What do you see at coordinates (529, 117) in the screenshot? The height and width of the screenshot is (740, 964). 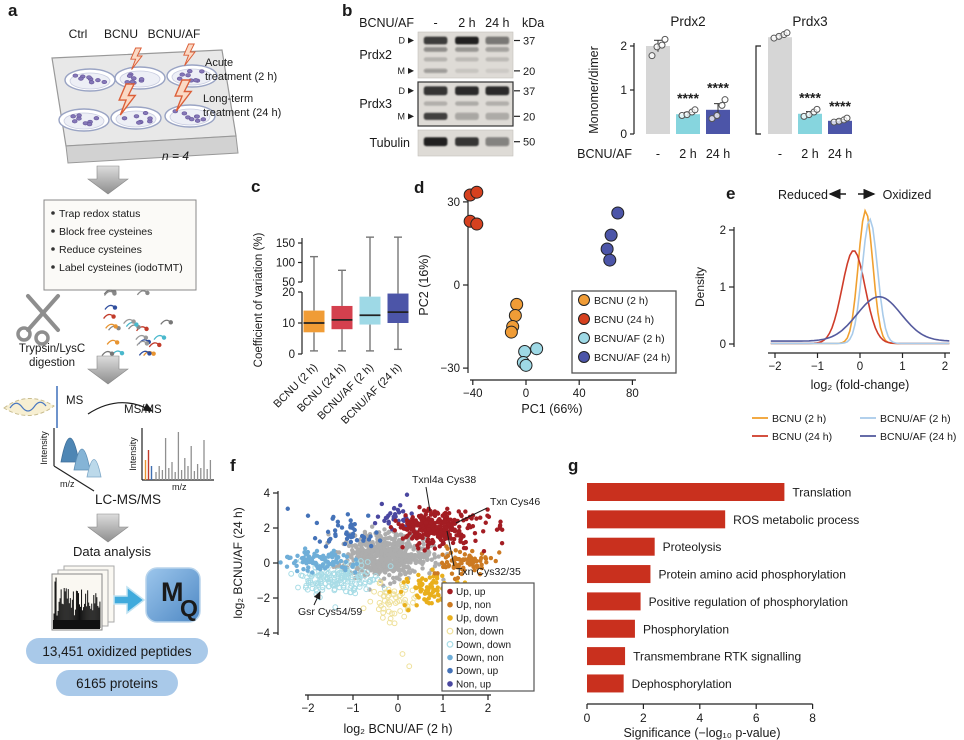 I see `blot-mw-label: 20` at bounding box center [529, 117].